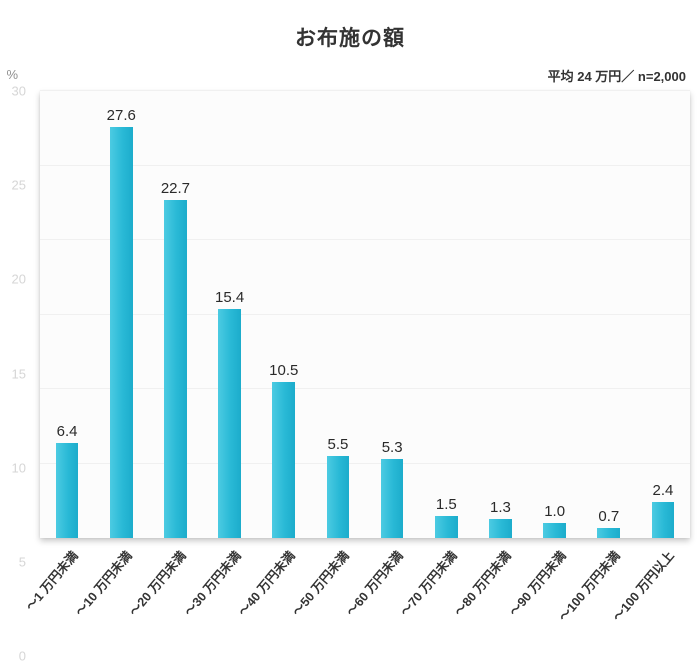 The height and width of the screenshot is (662, 700). I want to click on bar-slot: 27.6, so click(121, 314).